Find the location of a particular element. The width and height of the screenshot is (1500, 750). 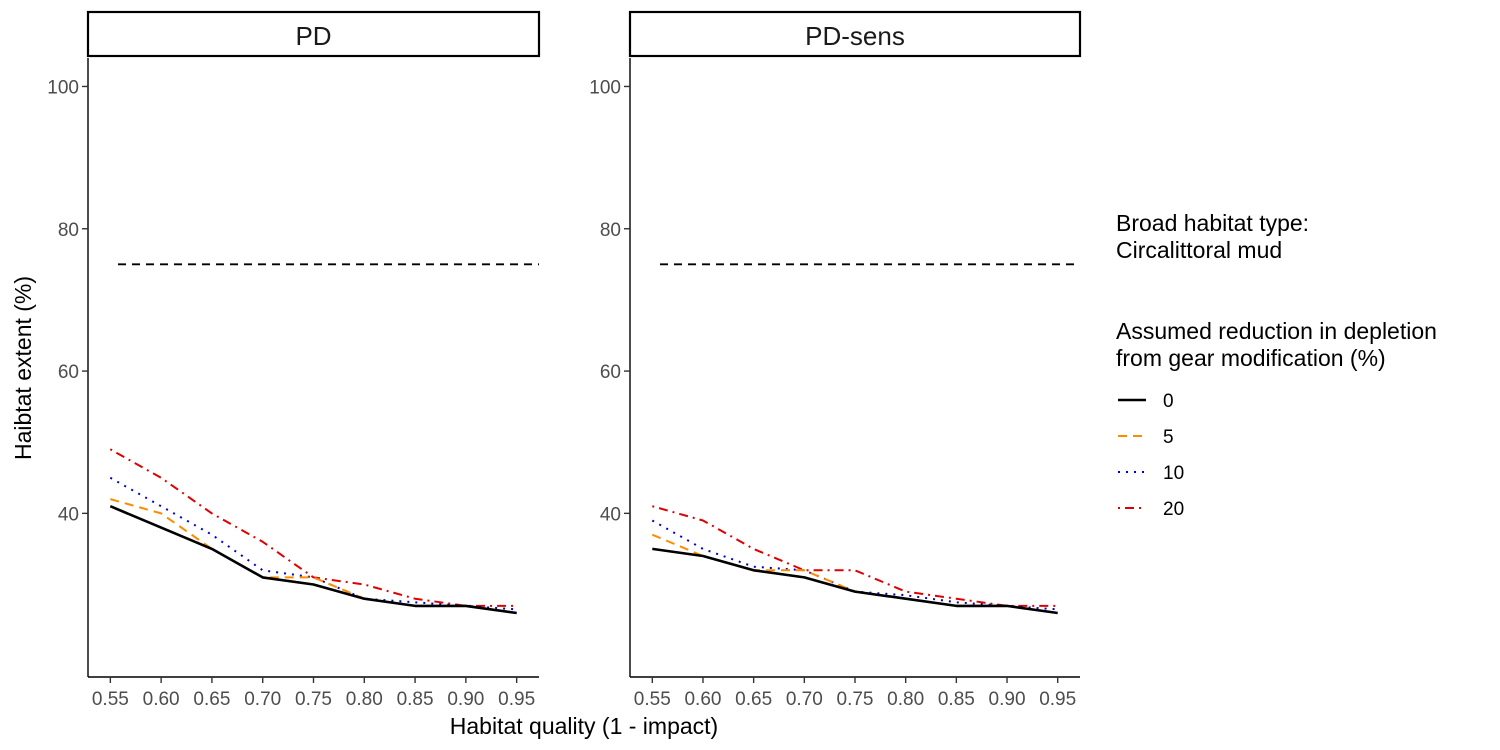

panel-title: PD-sens is located at coordinates (855, 36).